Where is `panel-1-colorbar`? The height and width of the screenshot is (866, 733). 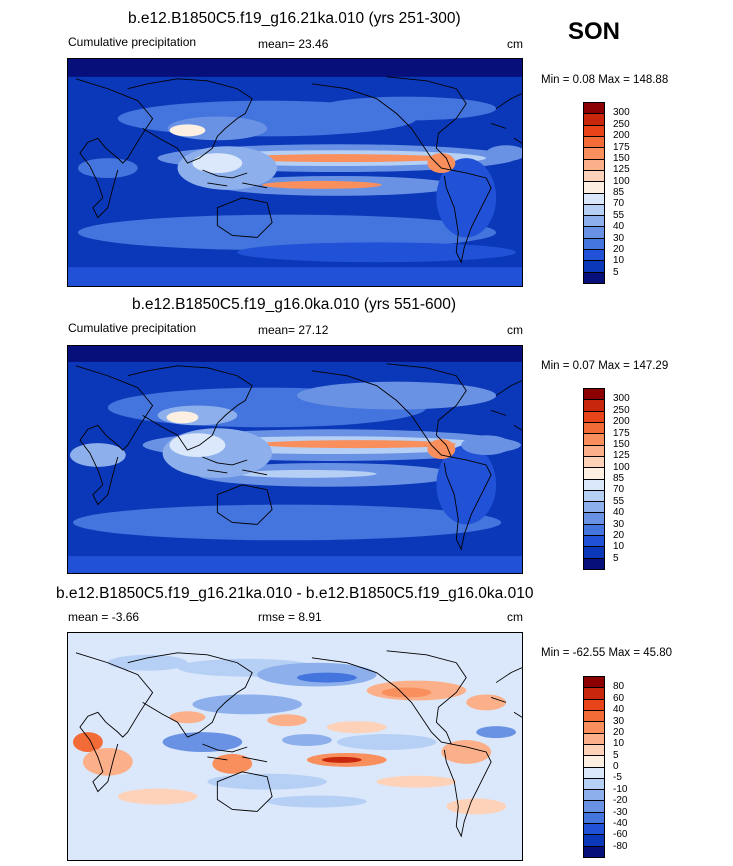 panel-1-colorbar is located at coordinates (594, 193).